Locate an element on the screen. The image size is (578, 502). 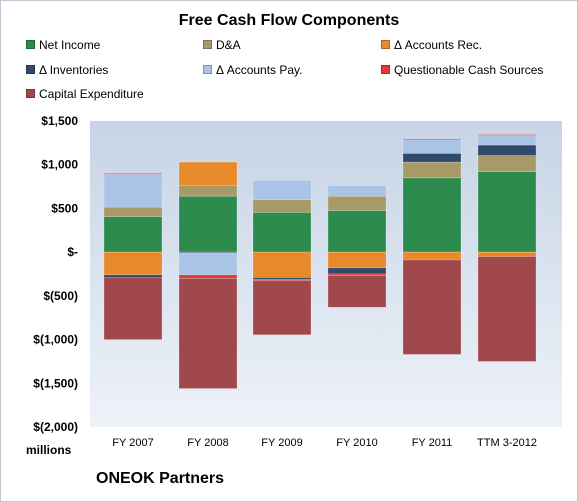
company-name: ONEOK Partners is located at coordinates (160, 478).